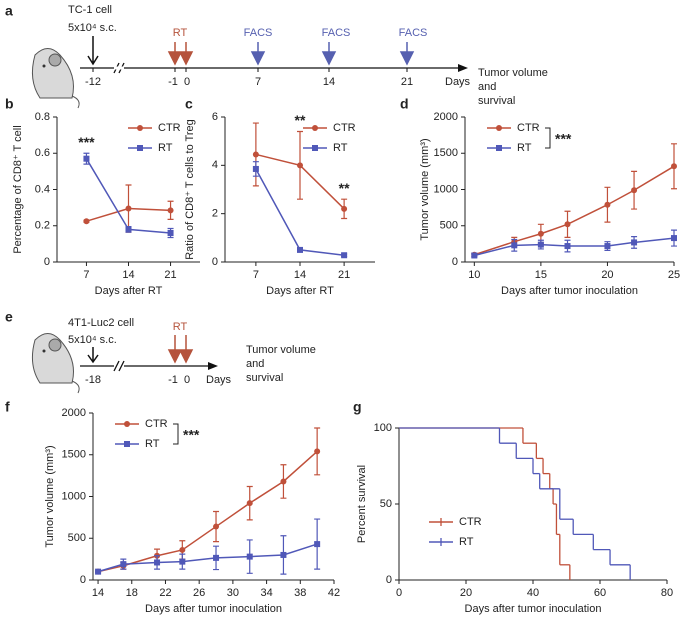 This screenshot has height=621, width=685. What do you see at coordinates (362, 504) in the screenshot?
I see `y-axis-label: Percent survival` at bounding box center [362, 504].